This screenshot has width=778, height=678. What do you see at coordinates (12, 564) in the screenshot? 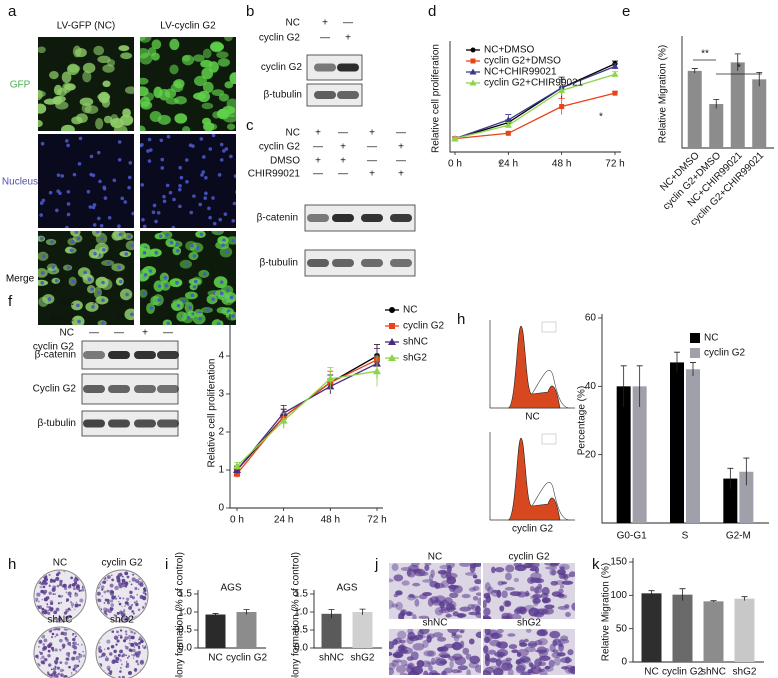
I see `panel-label: h` at bounding box center [12, 564].